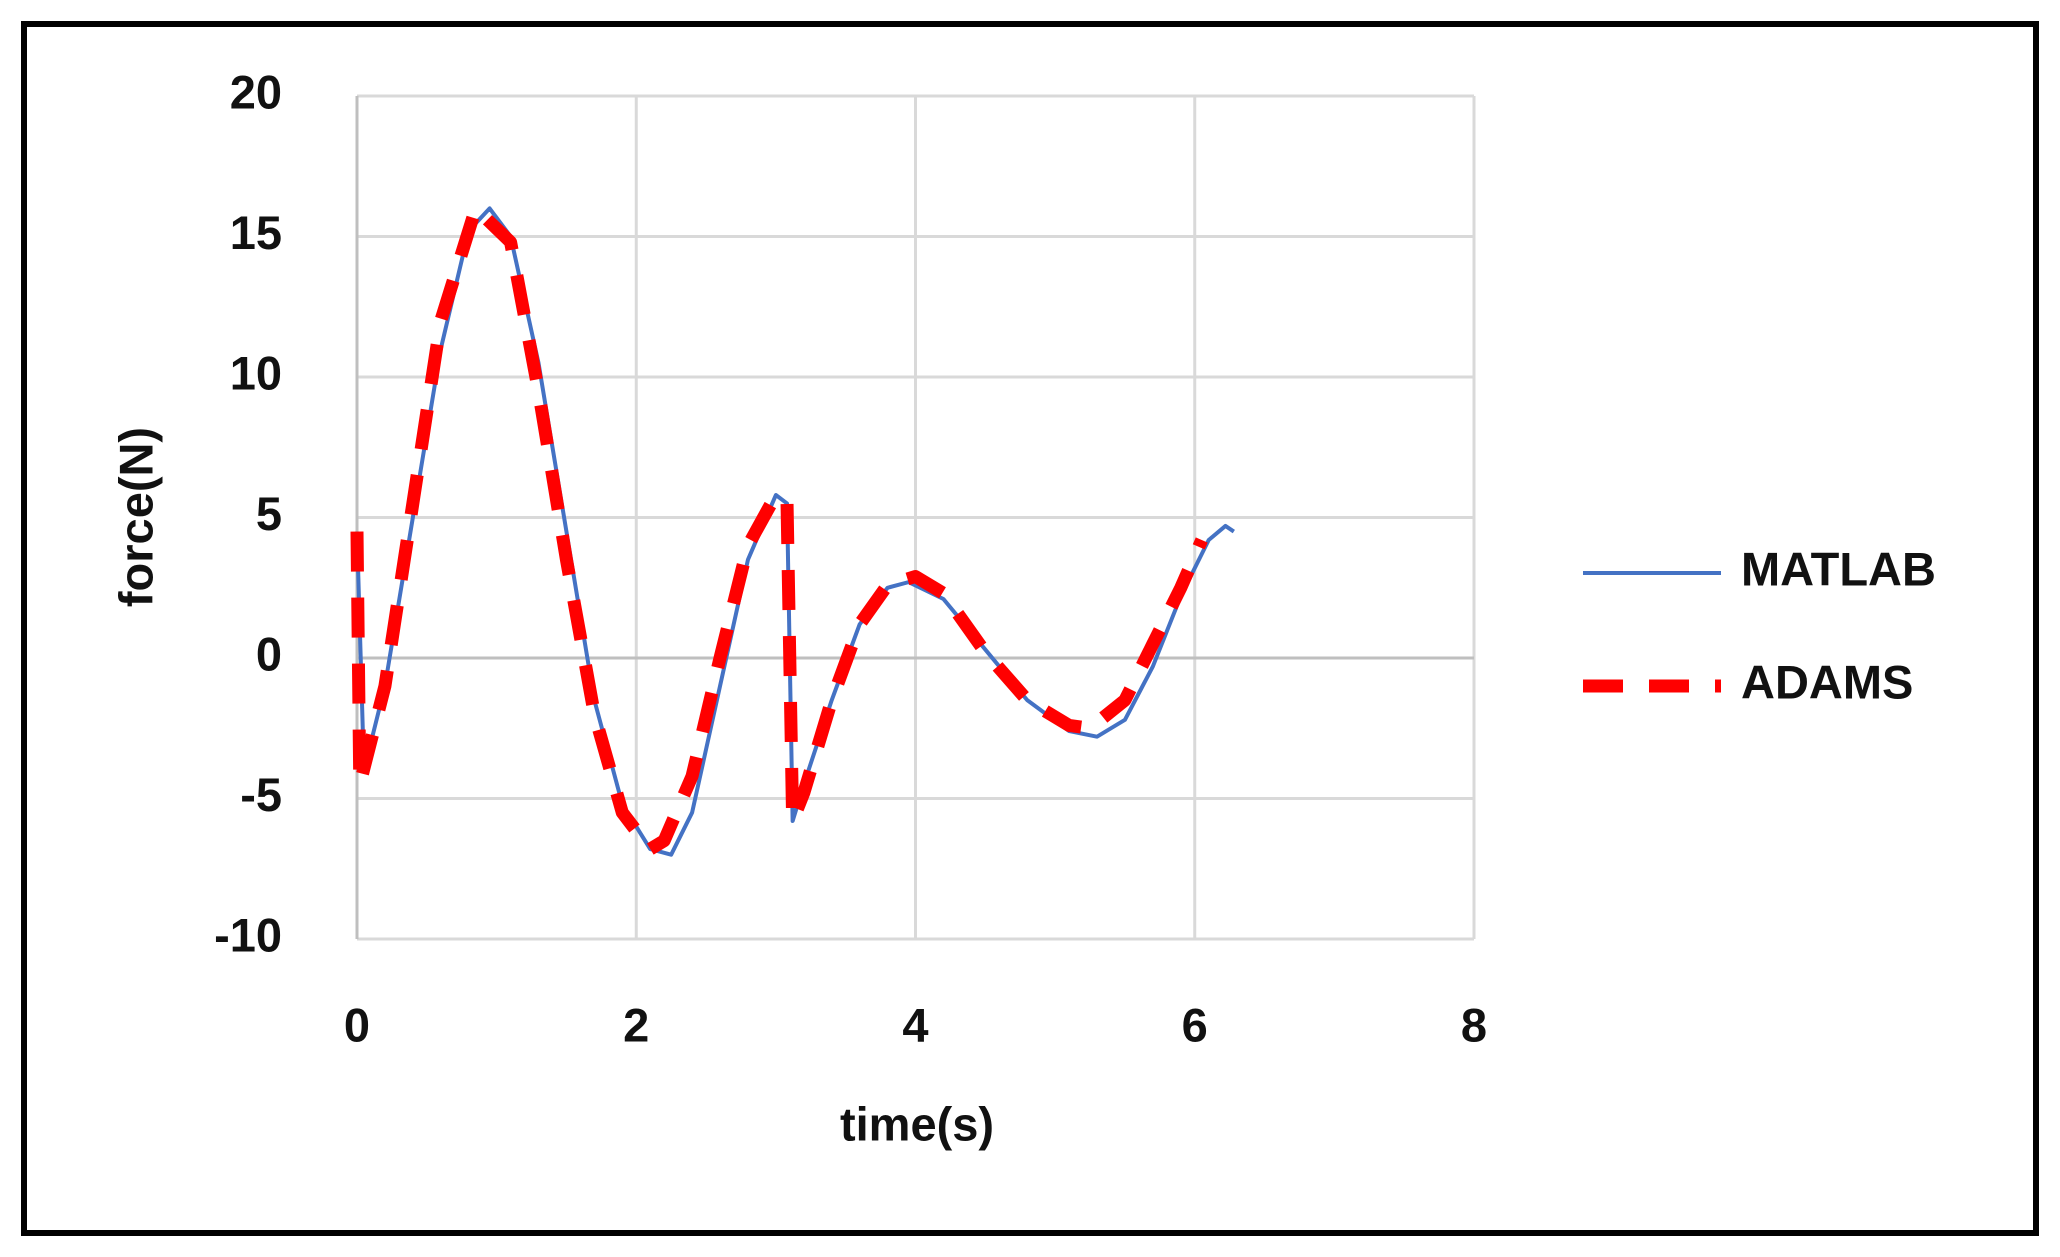 This screenshot has width=2060, height=1257. What do you see at coordinates (261, 794) in the screenshot?
I see `y-tick-label: -5` at bounding box center [261, 794].